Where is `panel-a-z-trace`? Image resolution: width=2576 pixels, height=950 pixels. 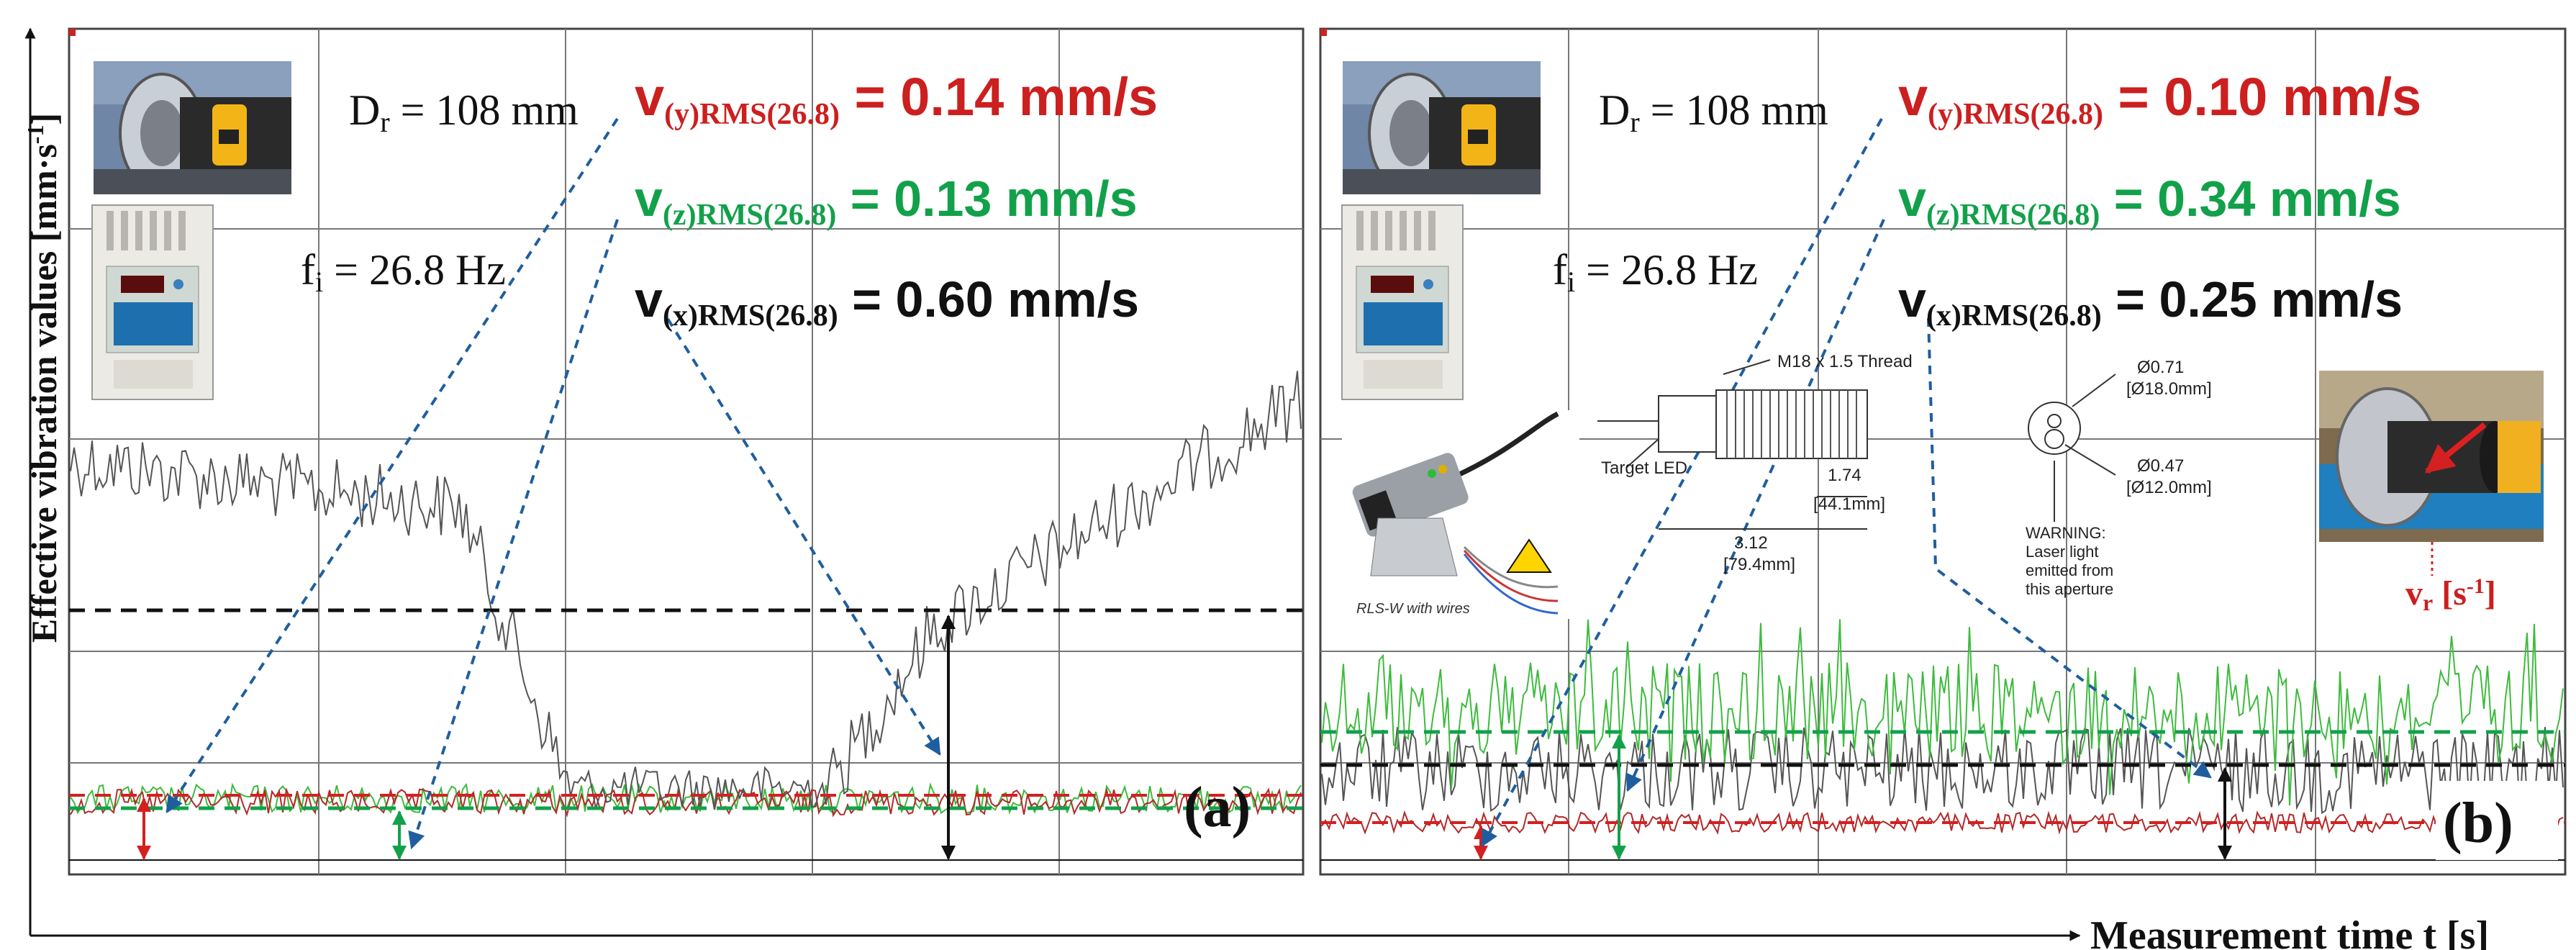
panel-a-z-trace is located at coordinates (686, 799).